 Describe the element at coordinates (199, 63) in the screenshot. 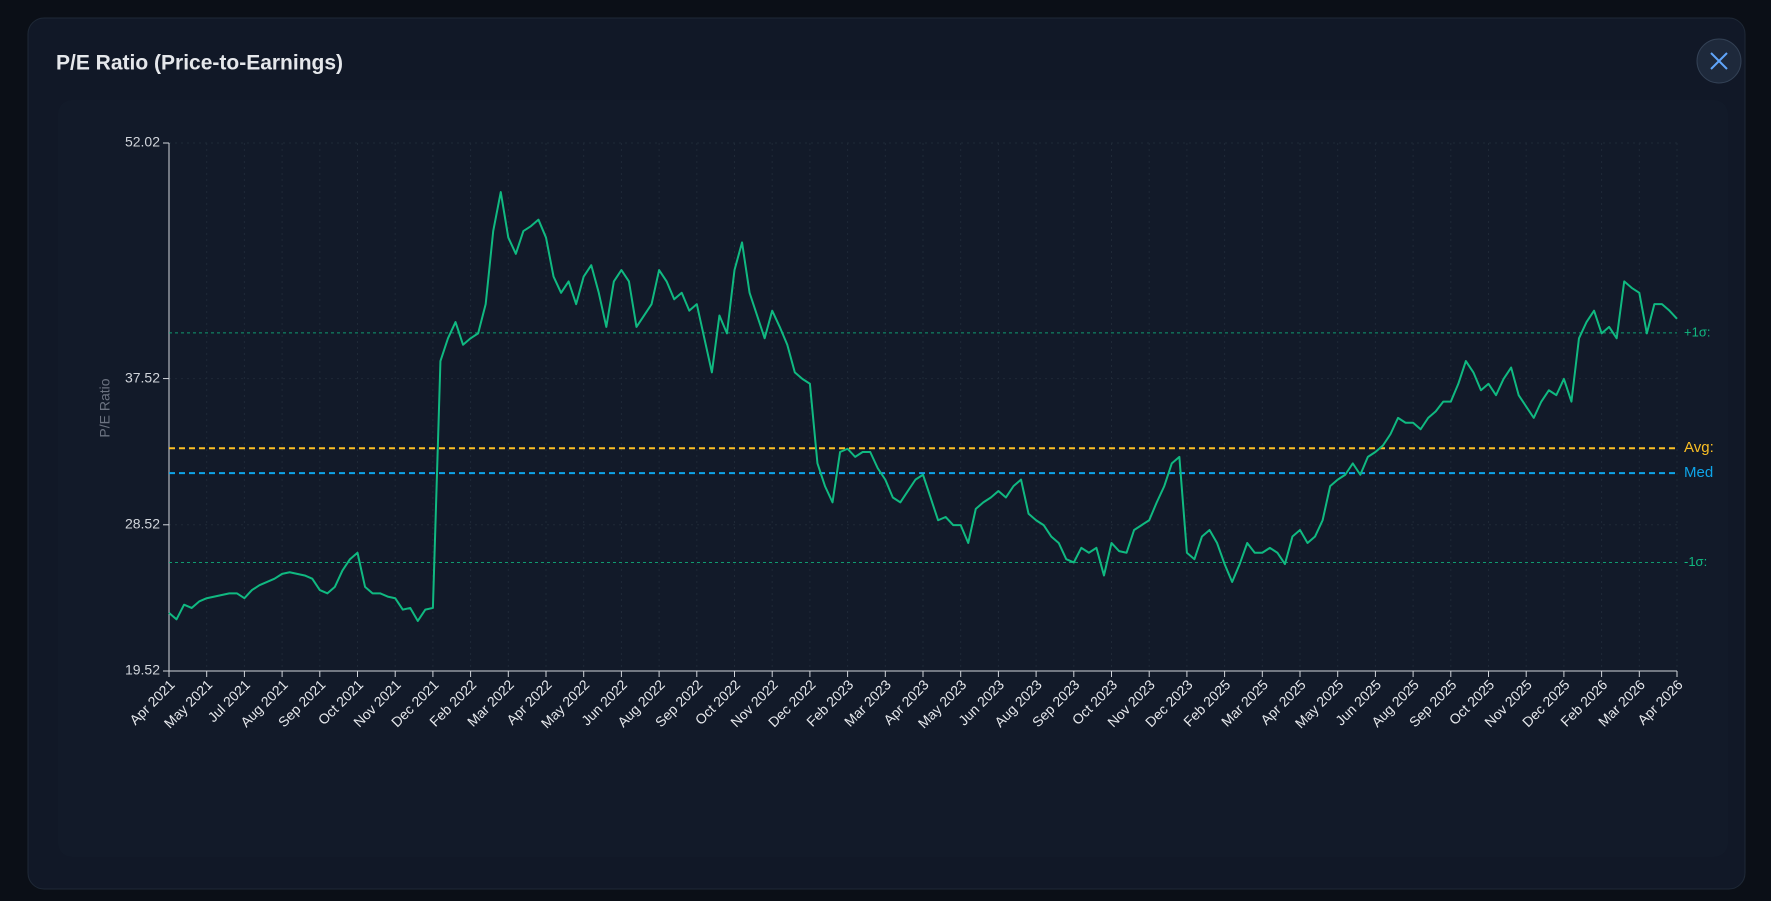

I see `modal-title: P/E Ratio (Price-to-Earnings)` at that location.